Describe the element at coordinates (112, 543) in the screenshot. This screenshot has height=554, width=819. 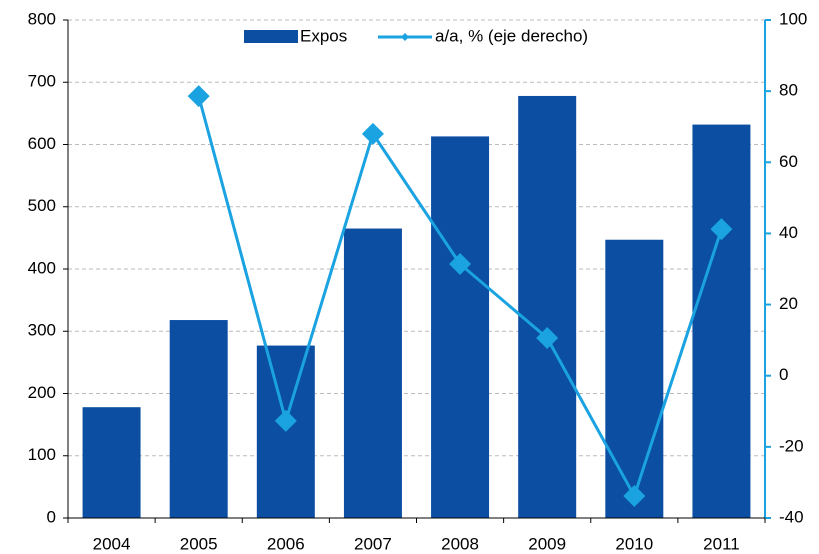
I see `x-tick-label: 2004` at that location.